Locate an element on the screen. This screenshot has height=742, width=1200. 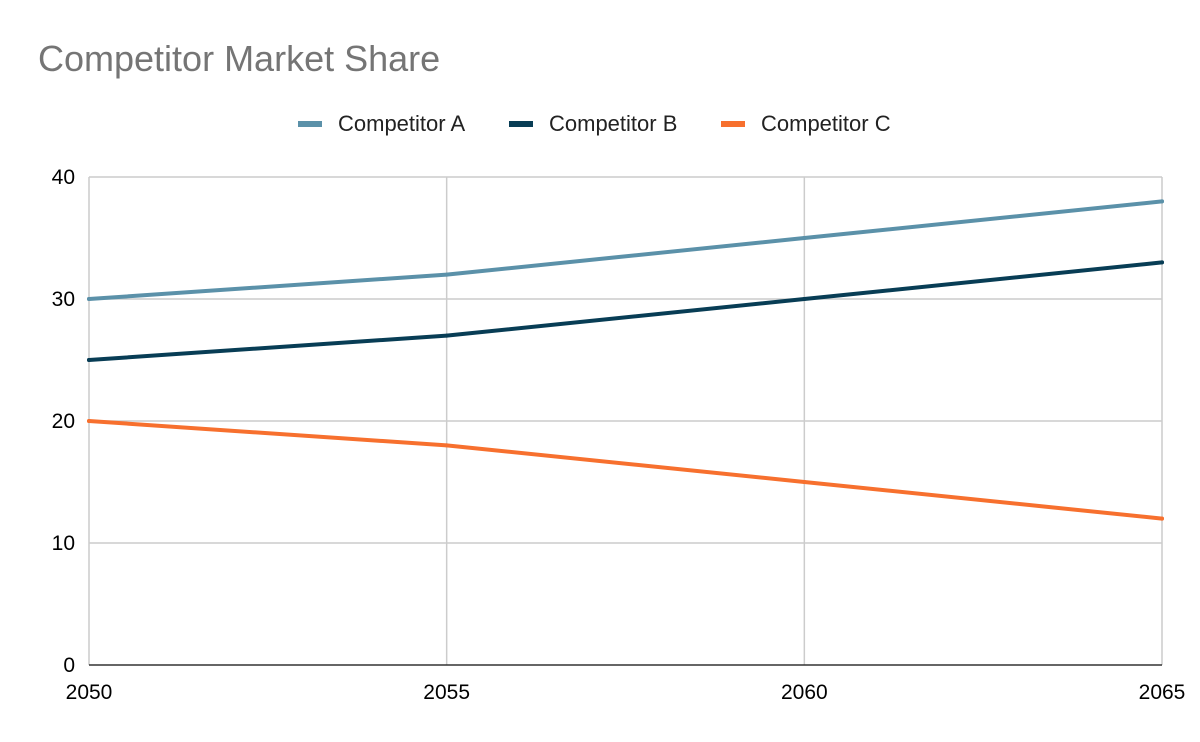
legend-swatch-competitor-c is located at coordinates (733, 124).